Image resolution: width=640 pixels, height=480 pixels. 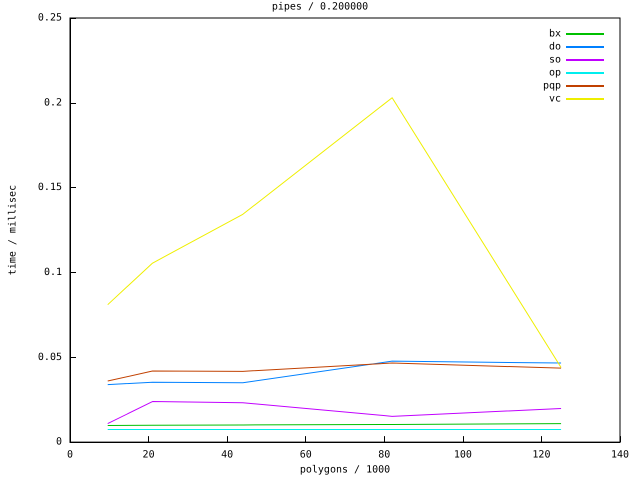 What do you see at coordinates (13, 230) in the screenshot?
I see `y-axis-title: time / millisec` at bounding box center [13, 230].